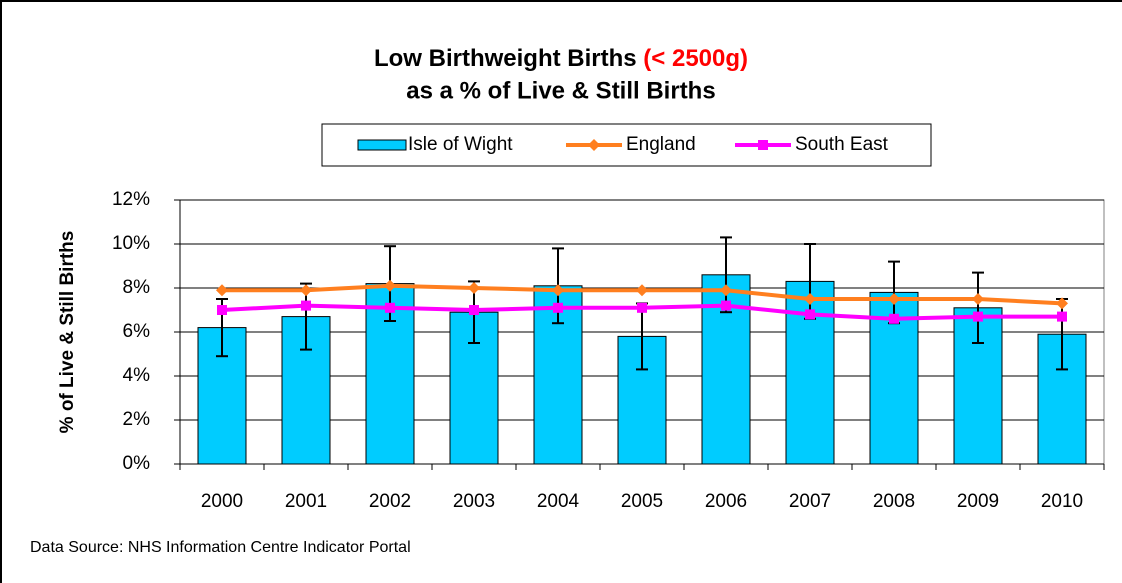 The height and width of the screenshot is (583, 1122). I want to click on legend-box, so click(626, 145).